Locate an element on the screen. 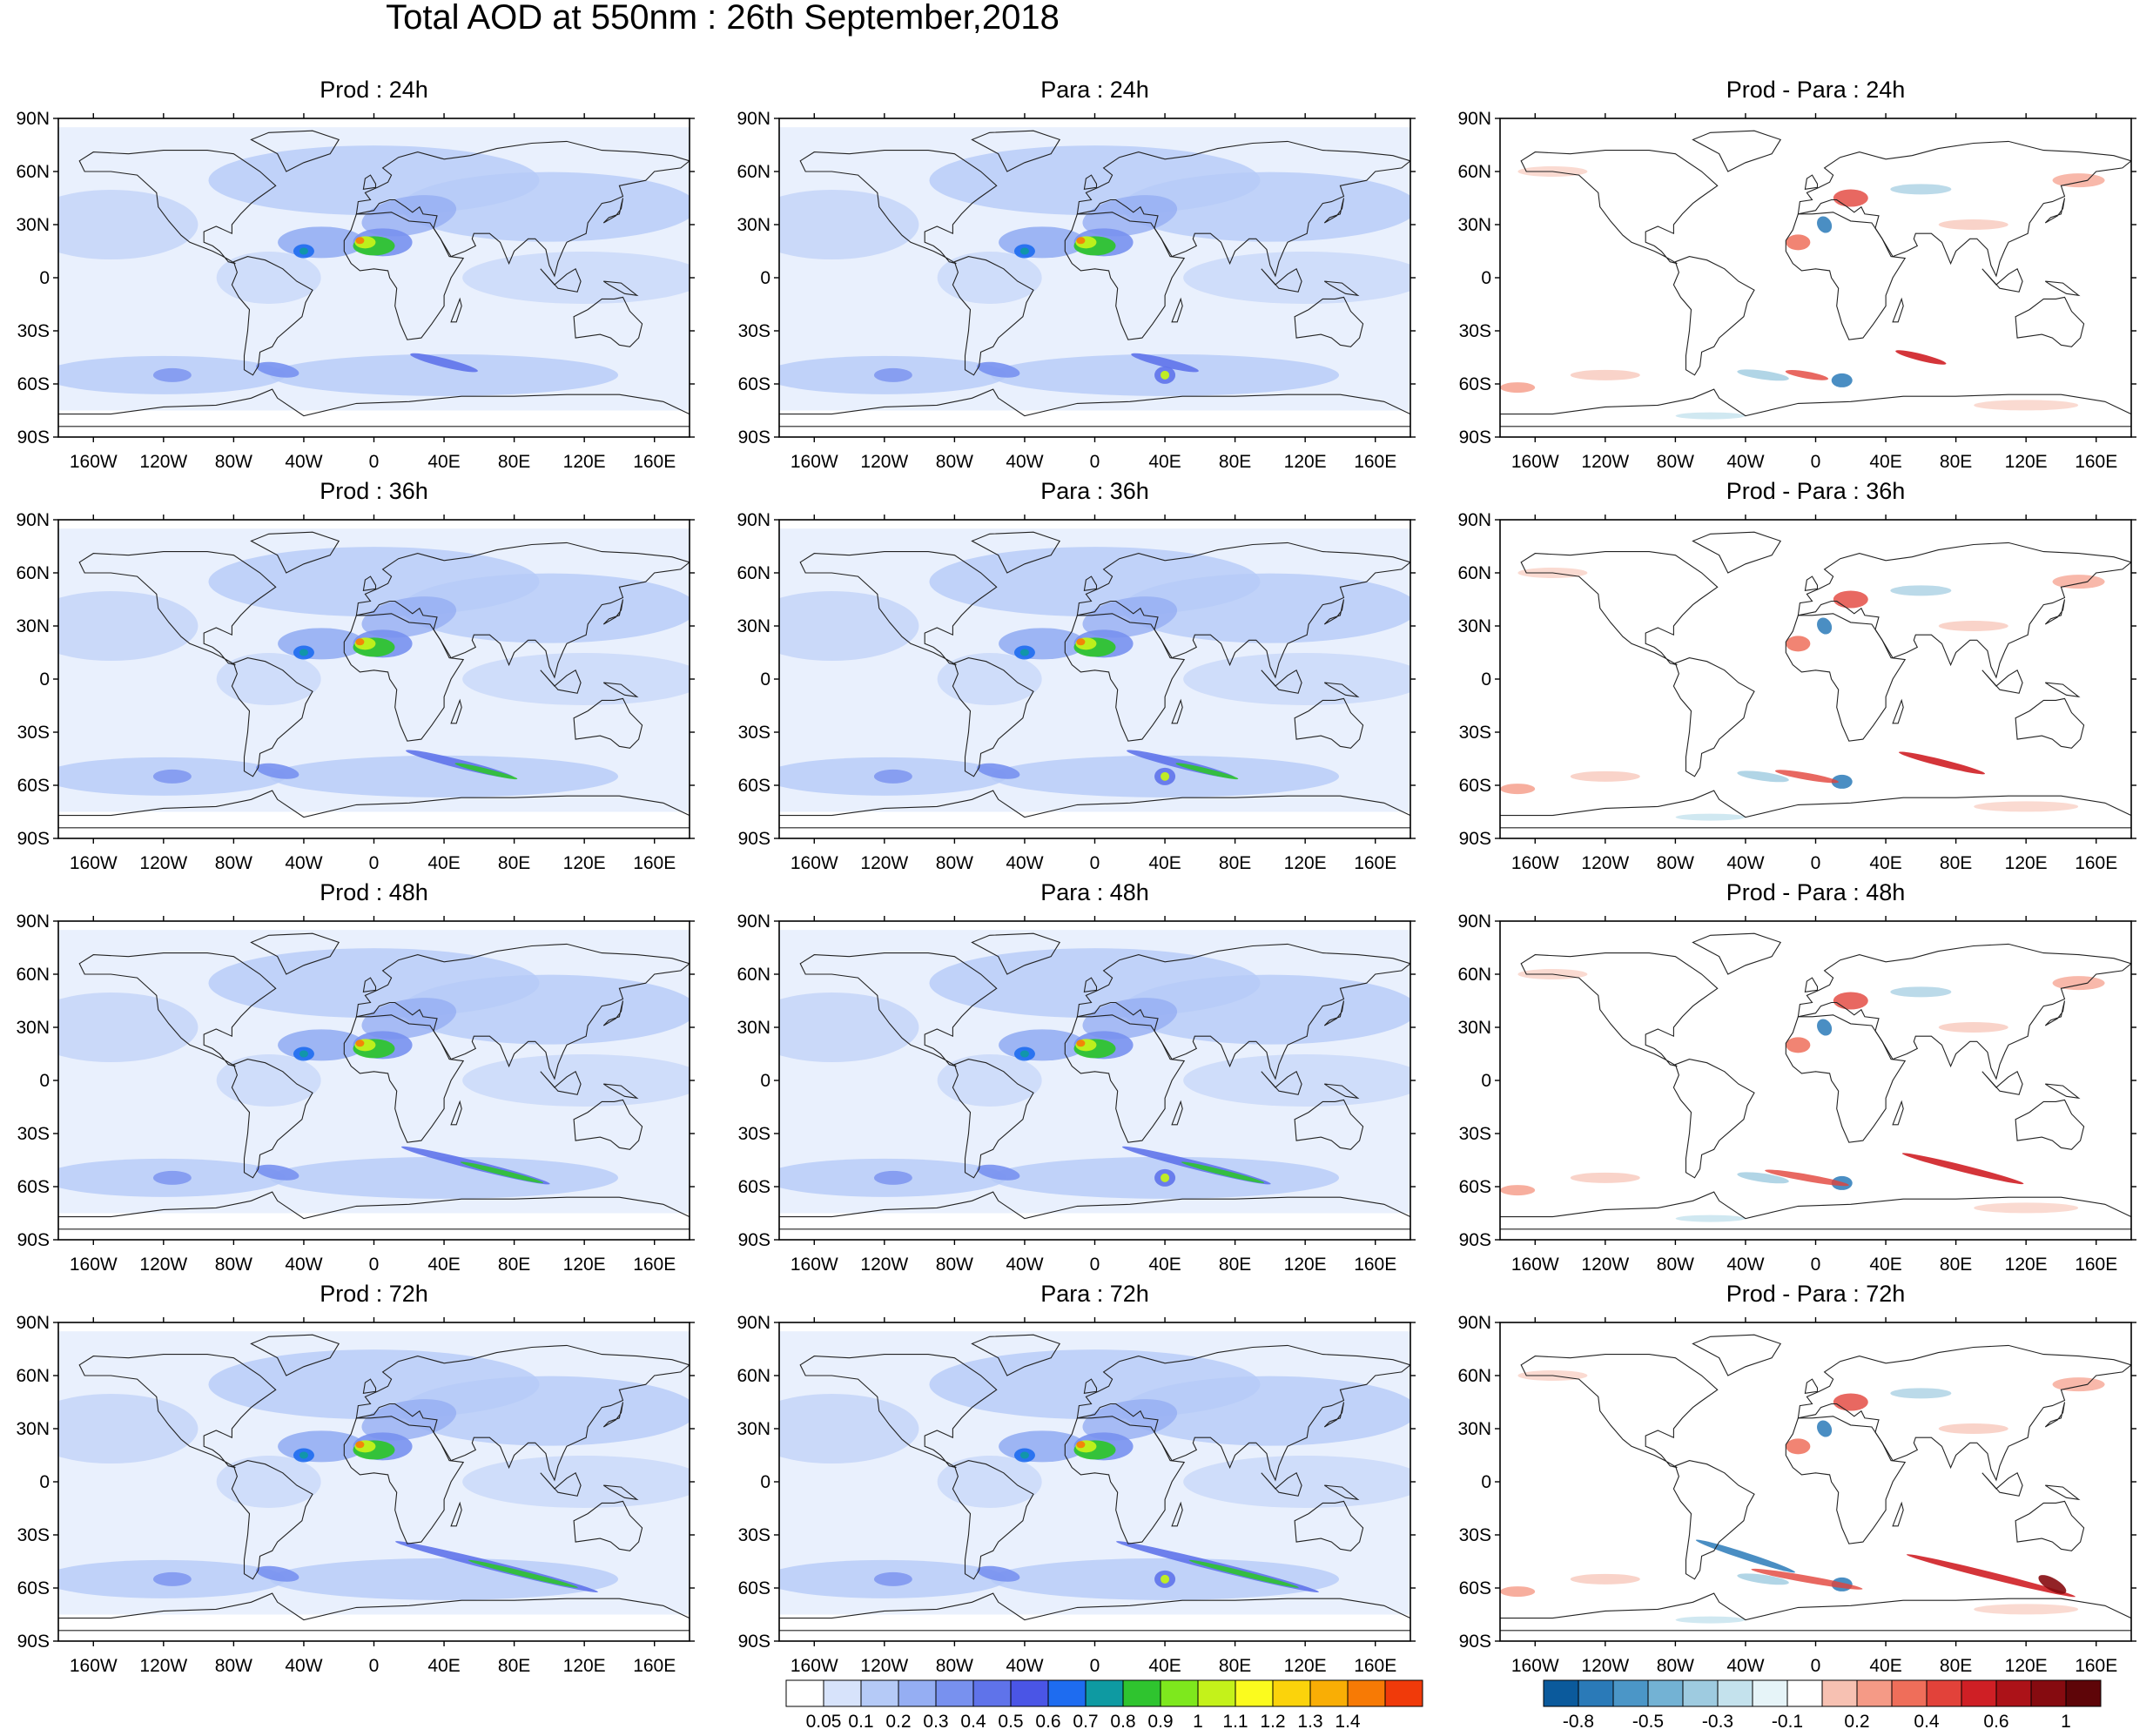 This screenshot has width=2153, height=1736. lat-tick-label: 0 is located at coordinates (1486, 680).